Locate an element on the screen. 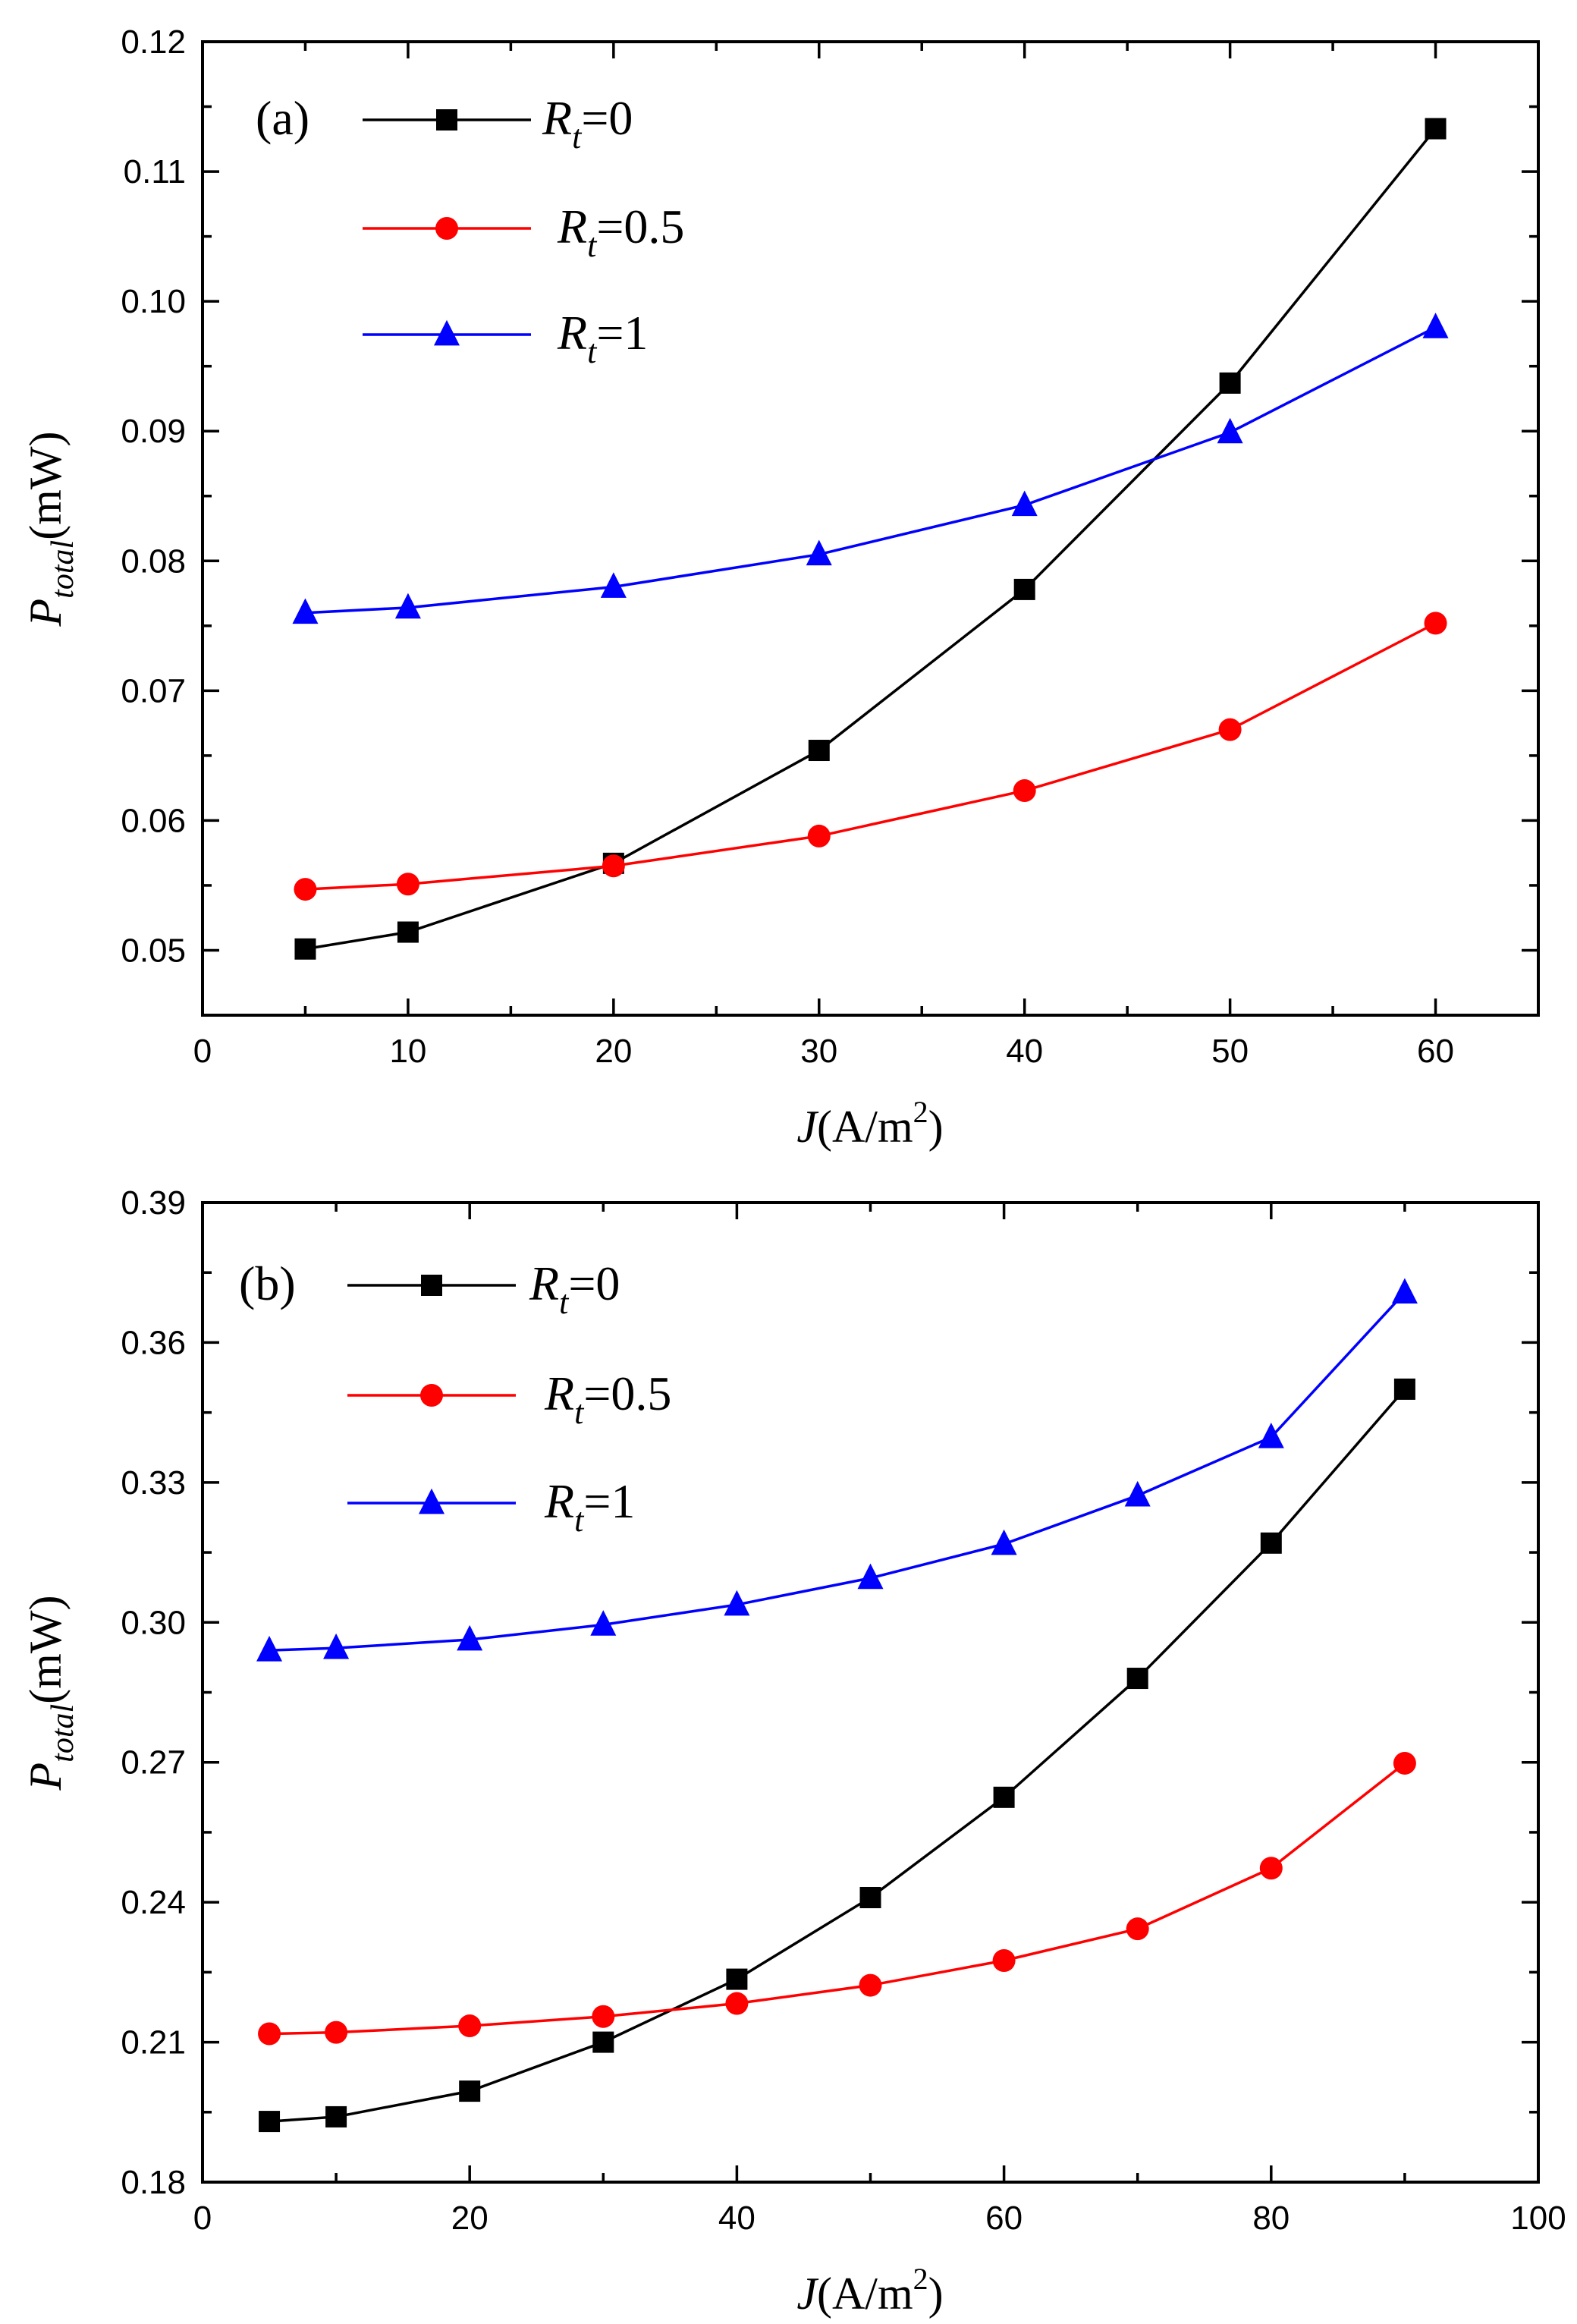 Image resolution: width=1577 pixels, height=2324 pixels. legend-subscript-b-1: t is located at coordinates (579, 1412).